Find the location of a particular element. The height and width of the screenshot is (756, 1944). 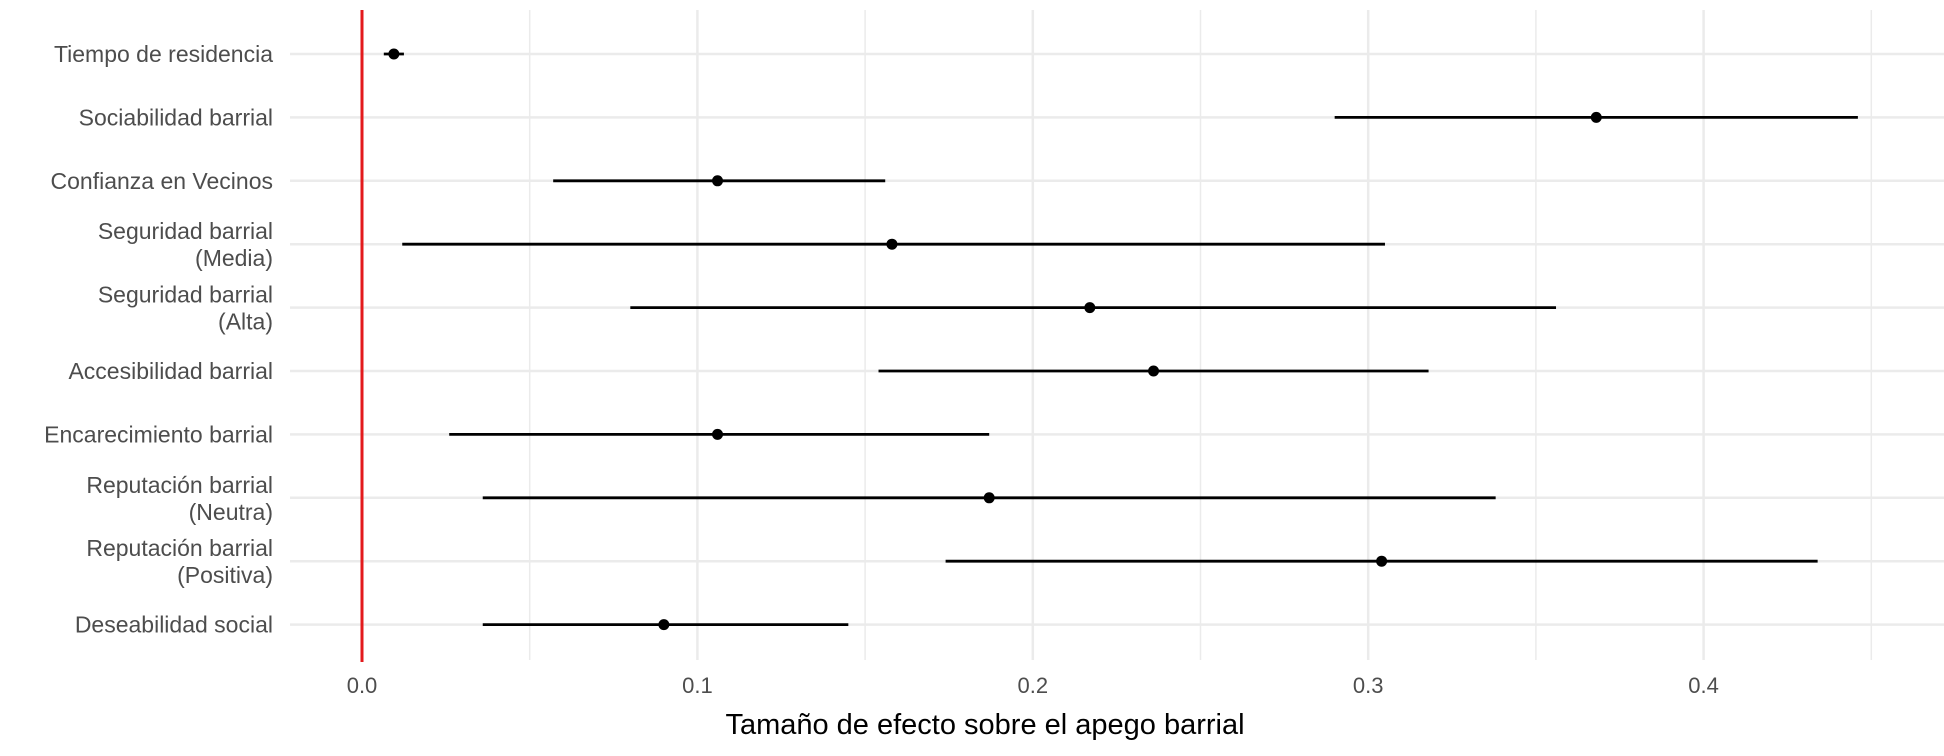

category-label-line: Sociabilidad barrial is located at coordinates (176, 117).